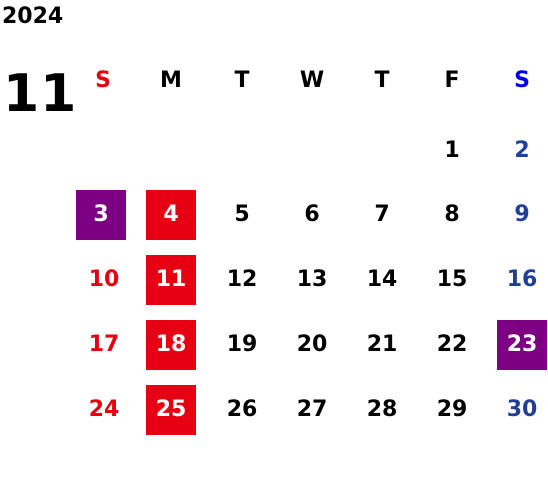  I want to click on day-cell-7: 7, so click(382, 214).